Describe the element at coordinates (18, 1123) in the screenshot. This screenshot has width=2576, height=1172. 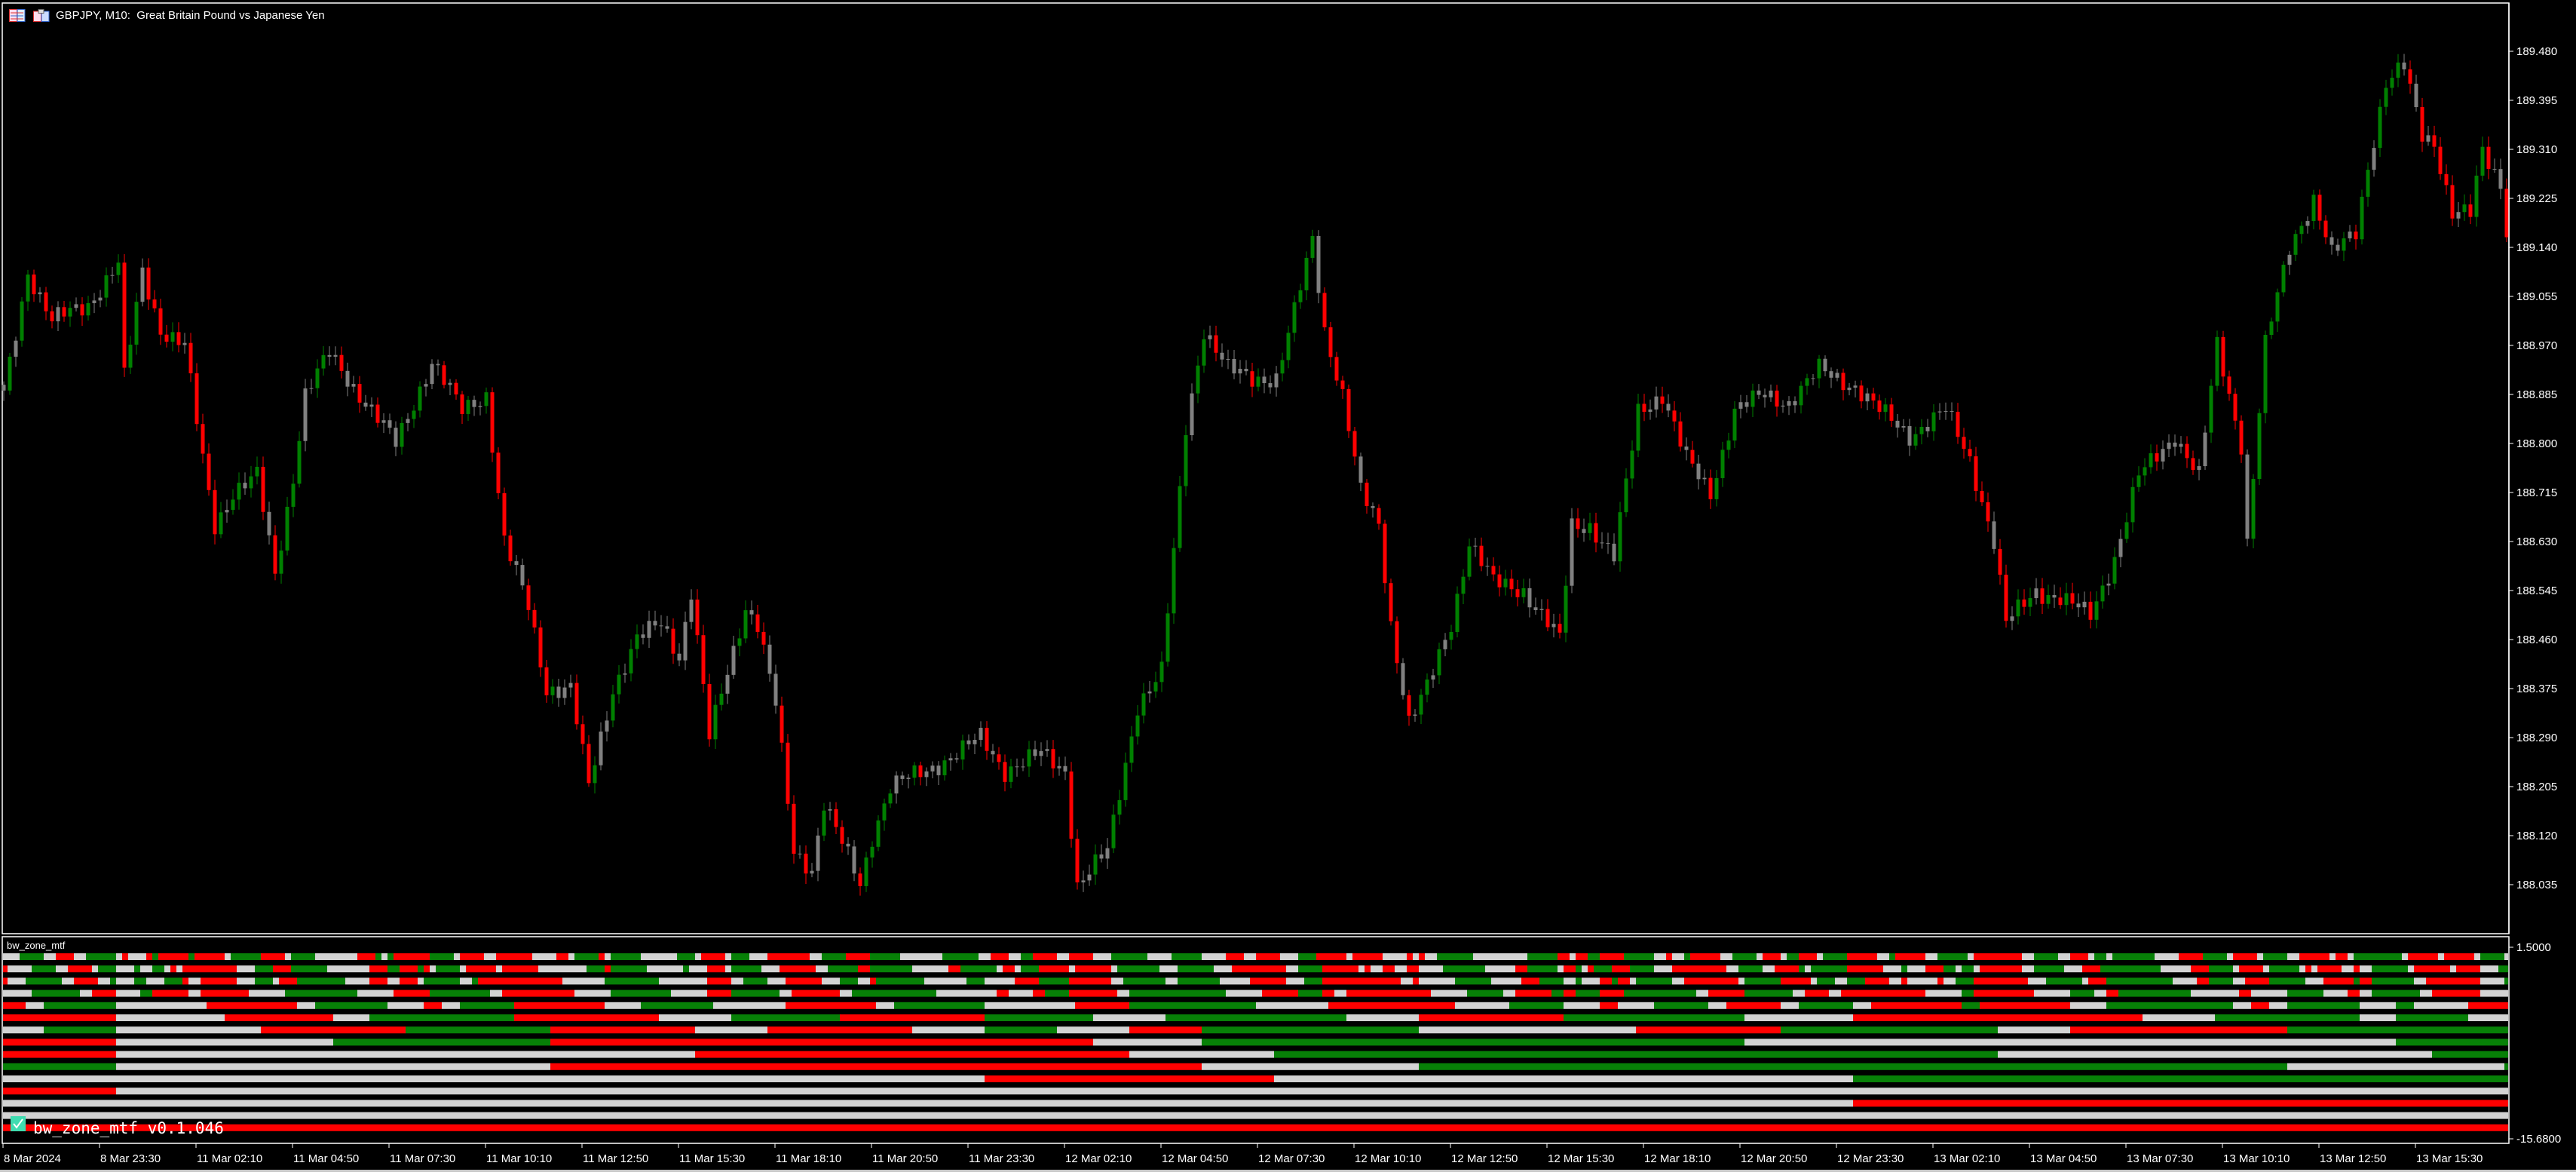
I see `indicator-enabled-checkbox` at that location.